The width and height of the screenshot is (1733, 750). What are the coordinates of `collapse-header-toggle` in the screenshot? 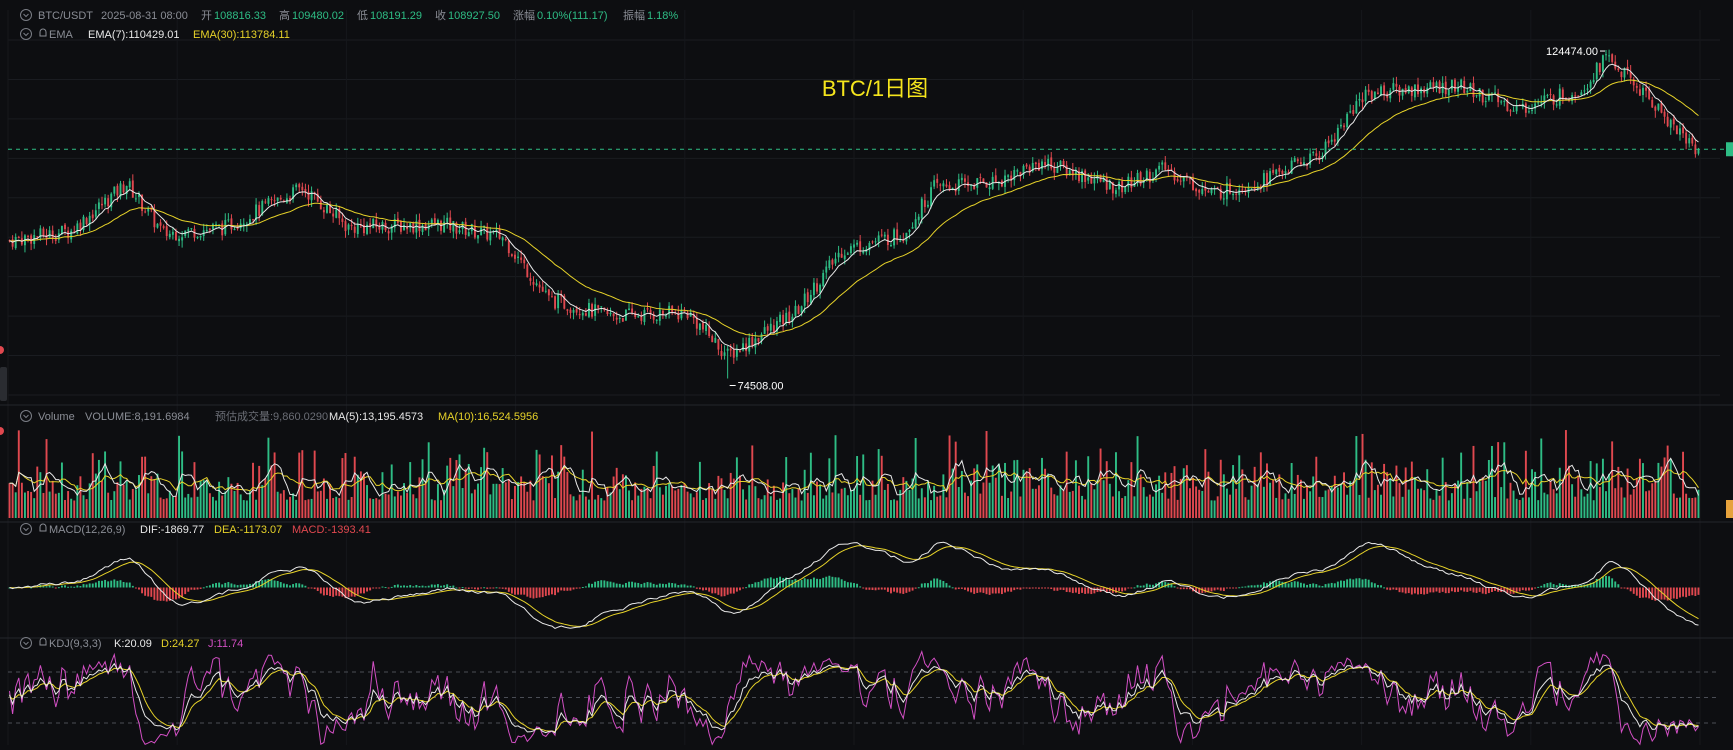 It's located at (26, 15).